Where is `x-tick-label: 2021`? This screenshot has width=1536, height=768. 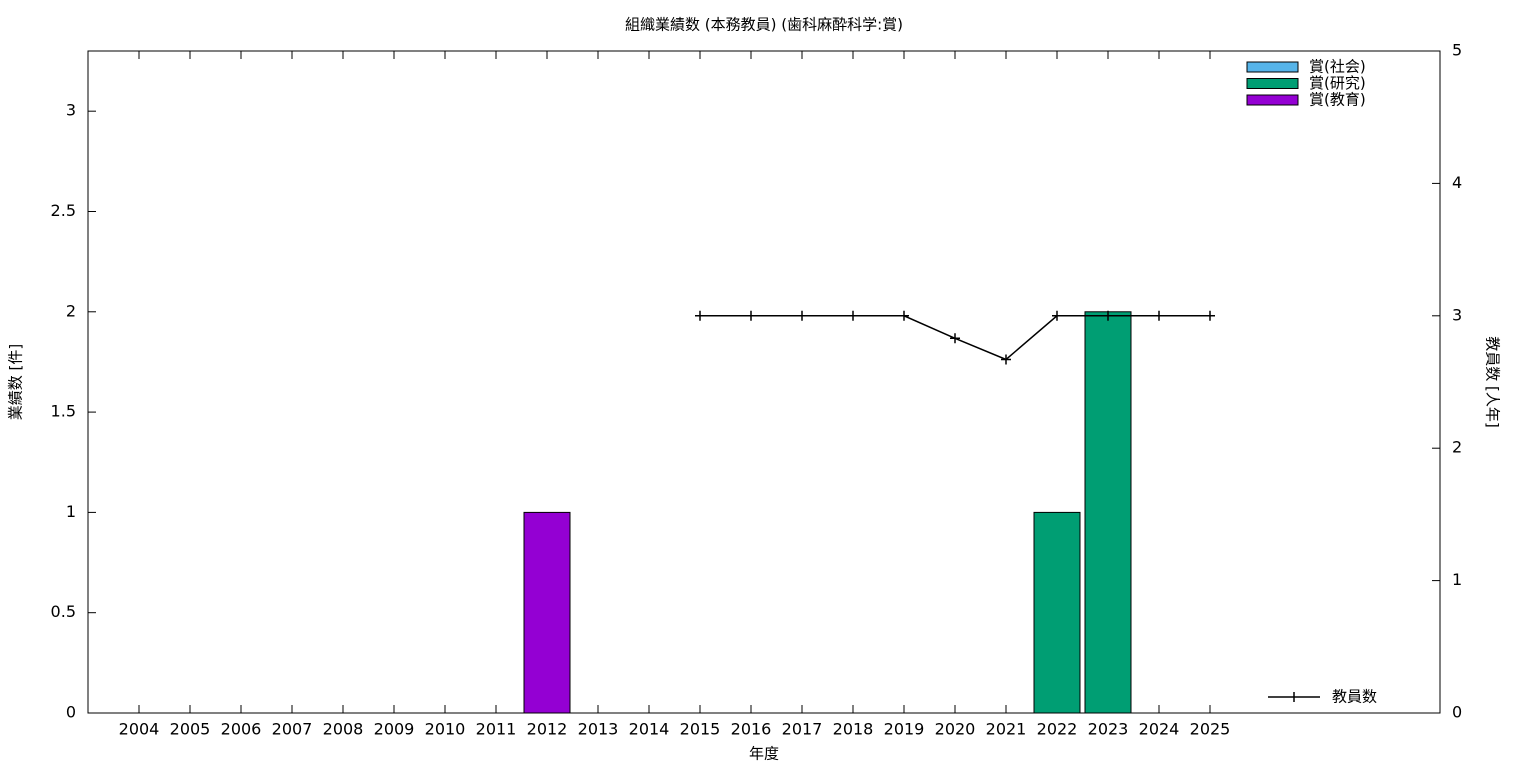 x-tick-label: 2021 is located at coordinates (1006, 729).